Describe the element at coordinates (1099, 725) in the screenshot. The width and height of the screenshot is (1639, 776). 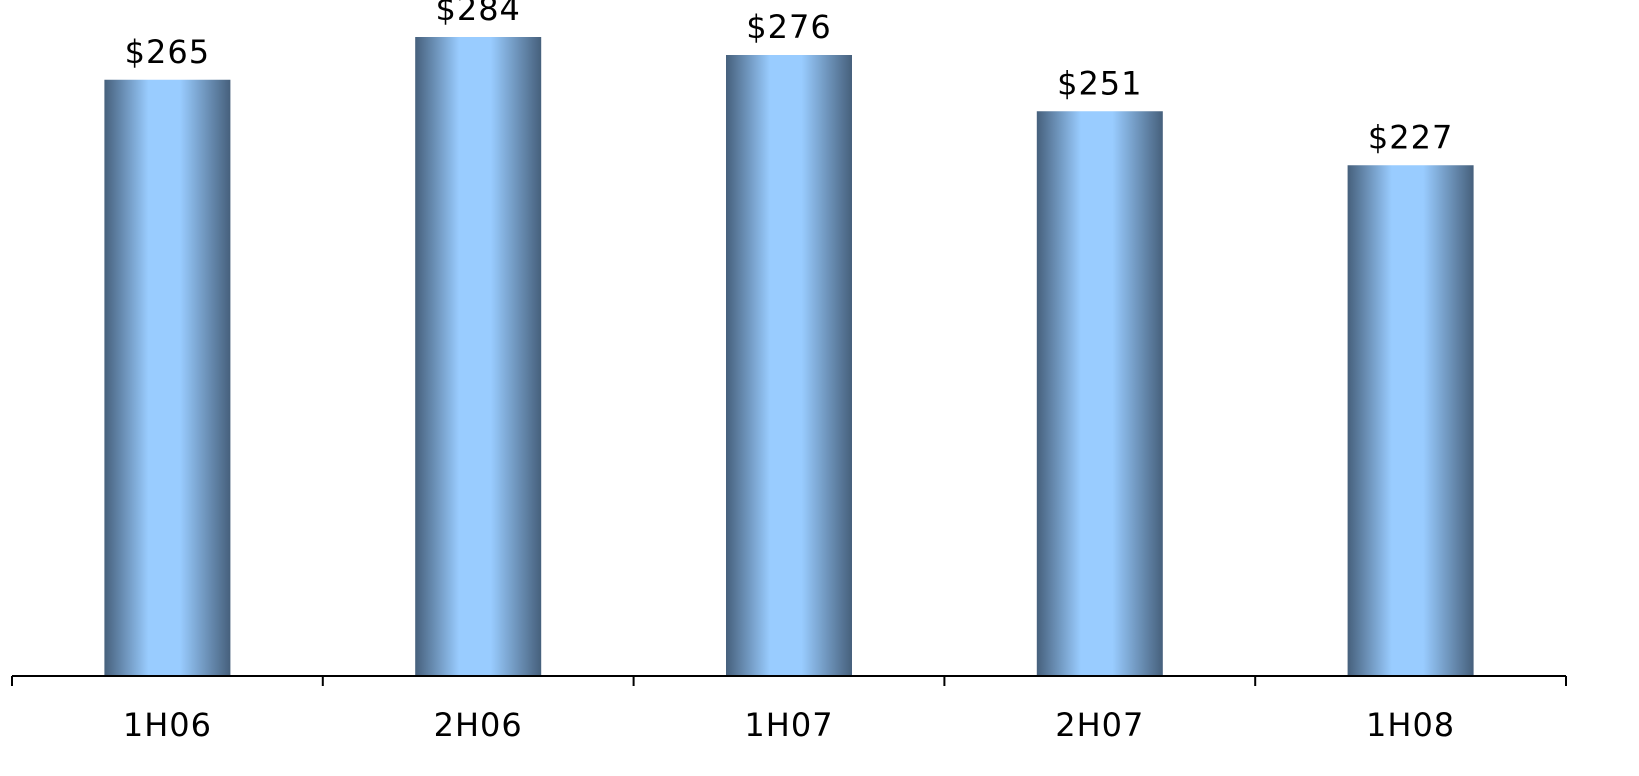
I see `tick-label-2h07: 2H07` at that location.